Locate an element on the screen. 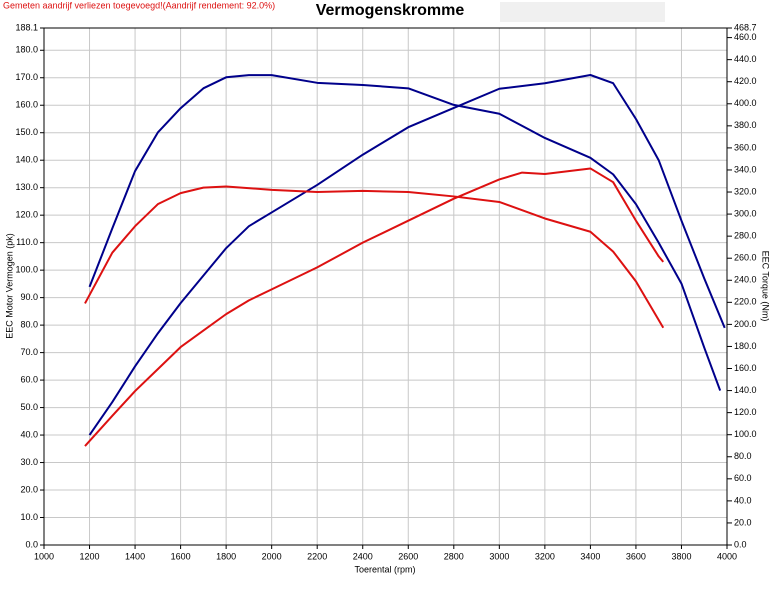 The image size is (784, 590). y-axis-label: EEC Motor Vermogen (pk) is located at coordinates (9, 286).